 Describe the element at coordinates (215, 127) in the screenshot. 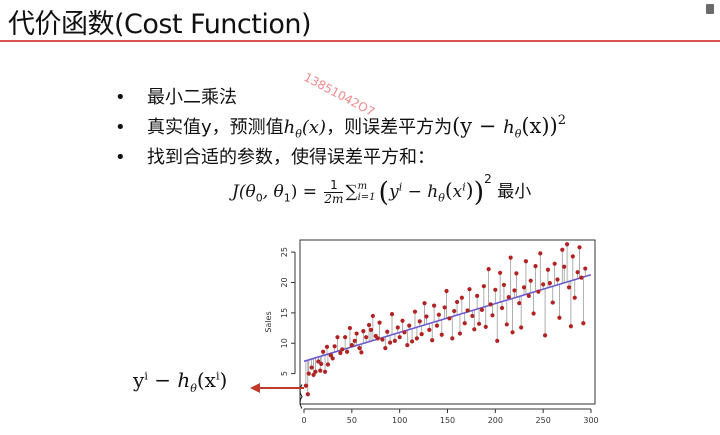

I see `bullet-text-a: 真实值y，预测值` at that location.